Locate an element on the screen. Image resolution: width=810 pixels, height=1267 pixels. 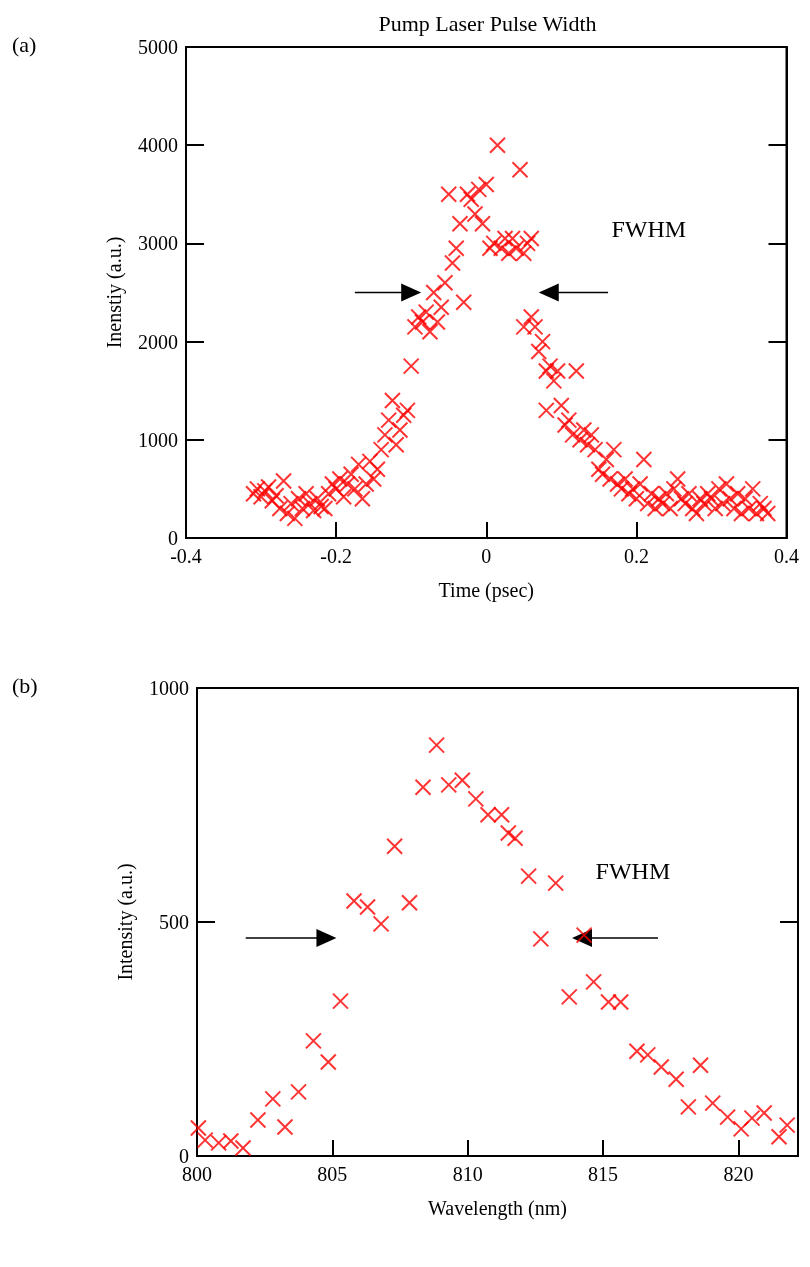
x-axis-title: Wavelength (nm) is located at coordinates (497, 1208).